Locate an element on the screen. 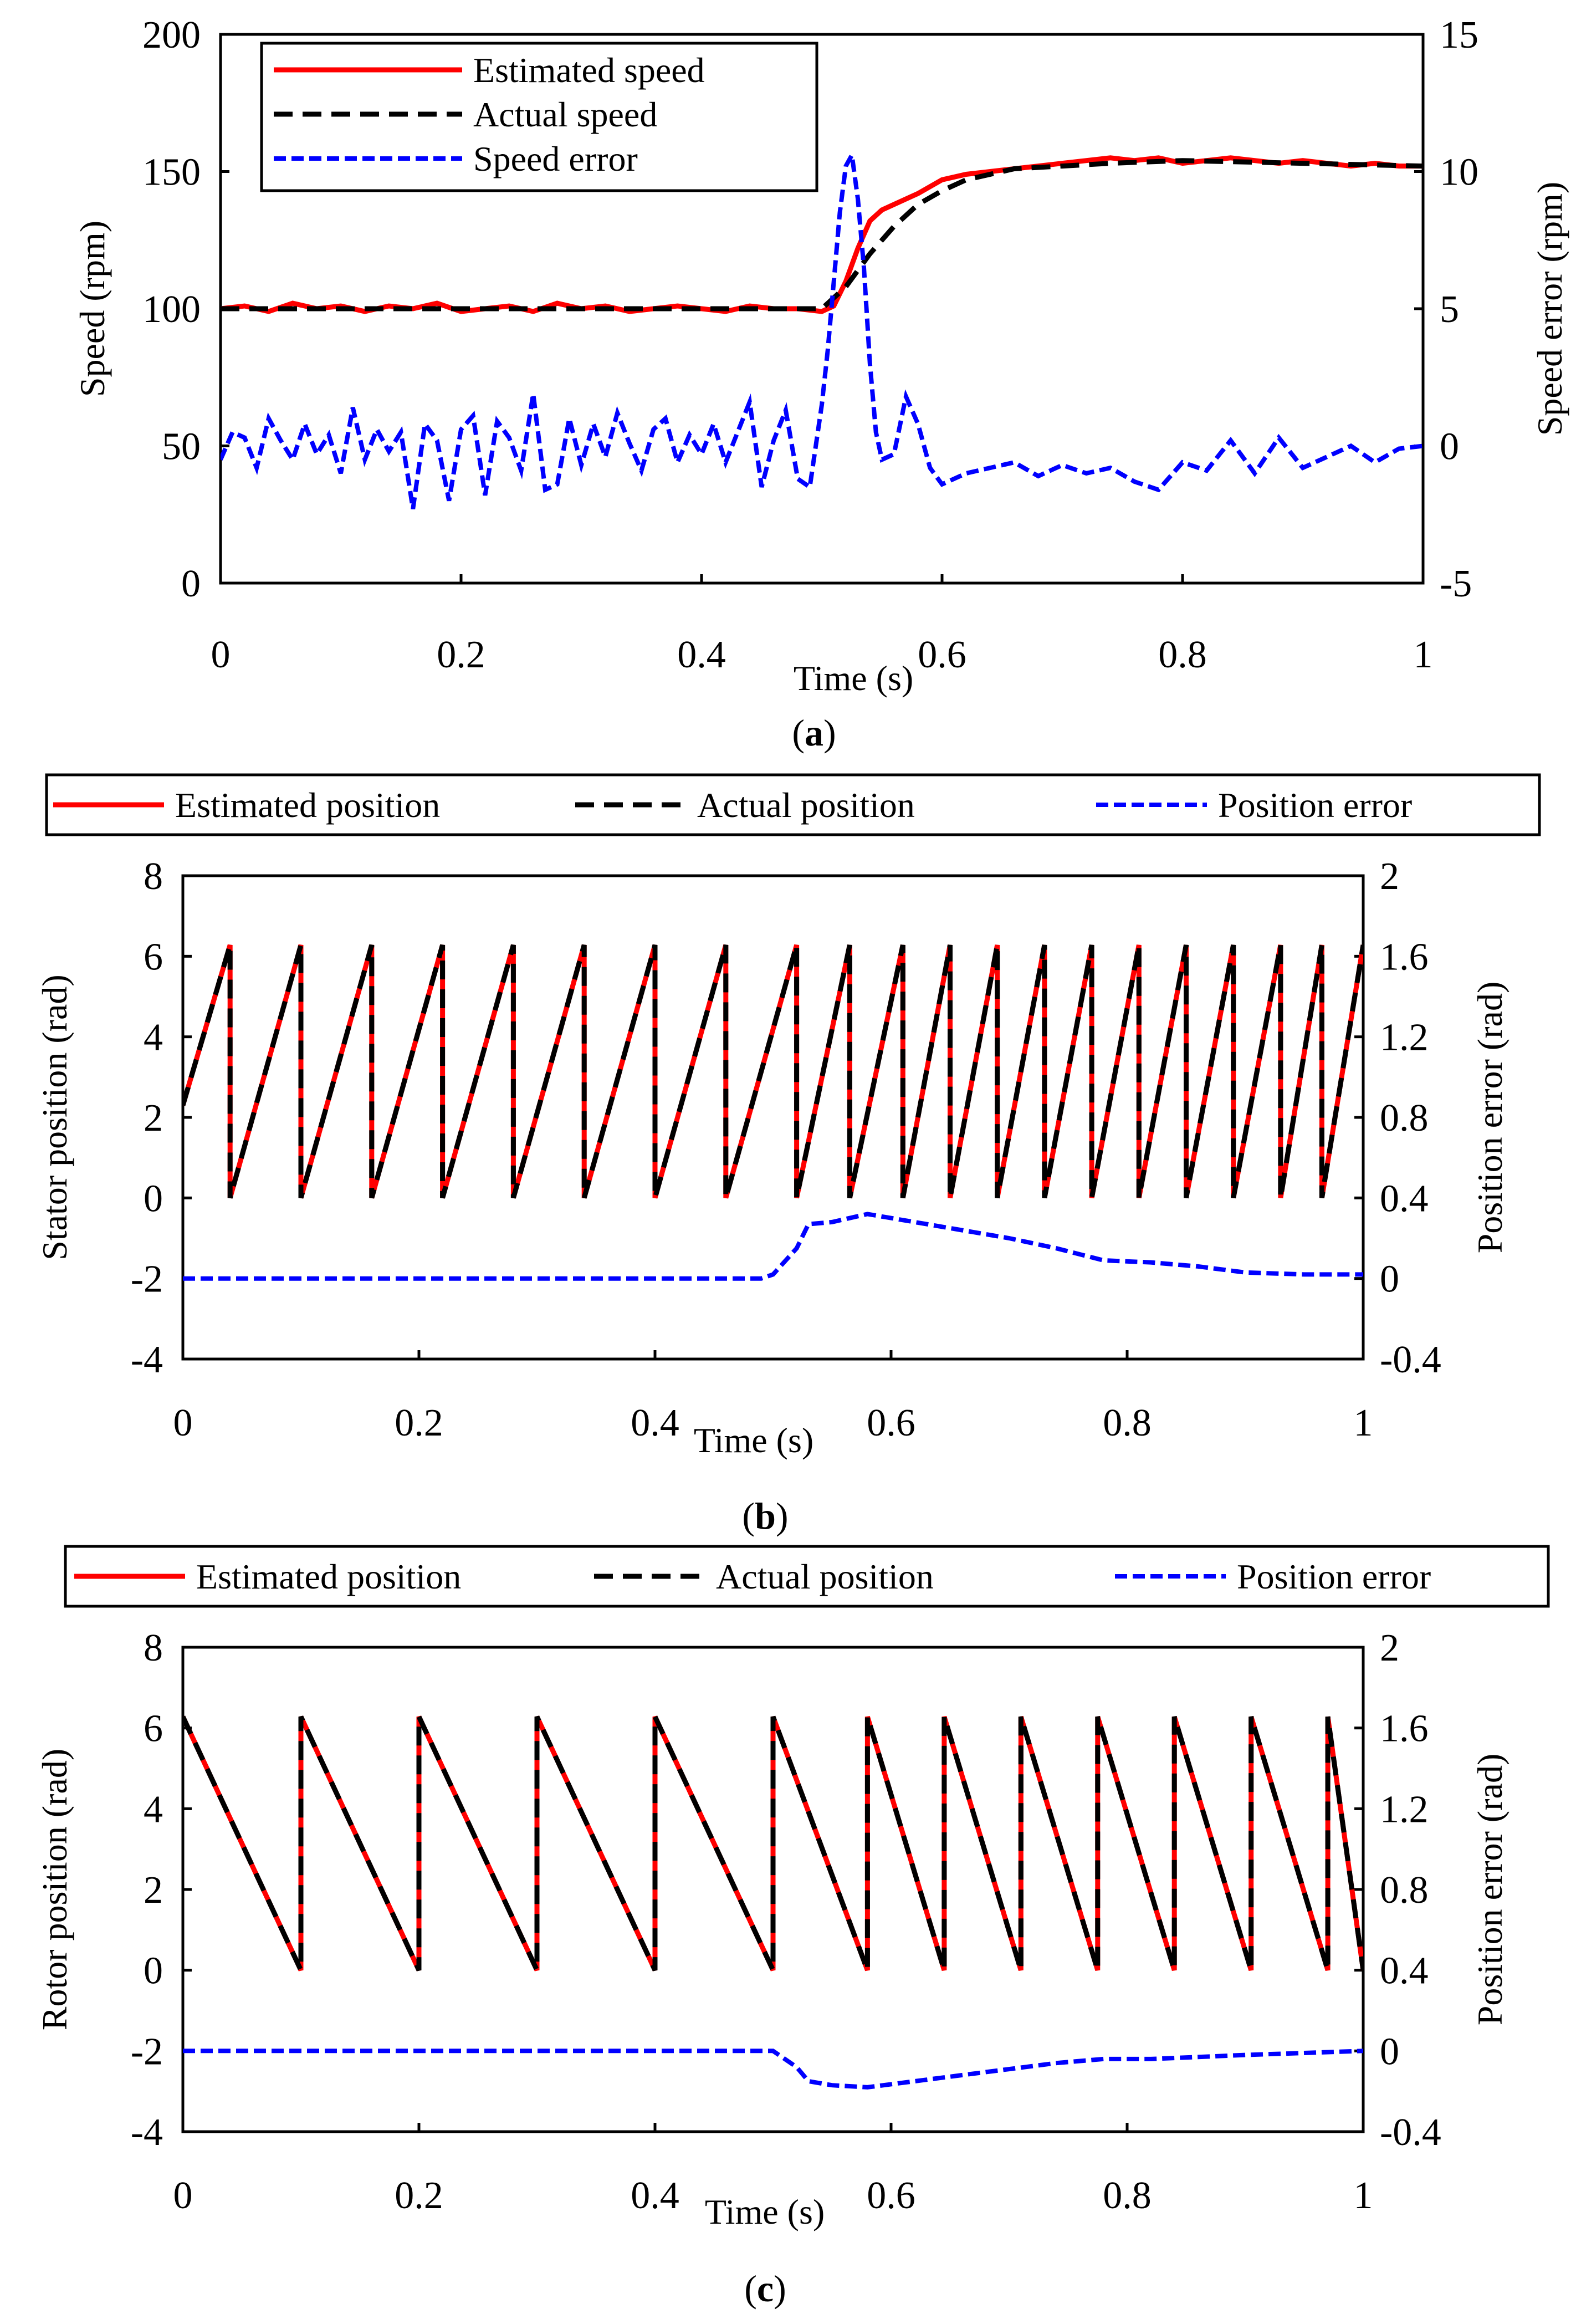 The width and height of the screenshot is (1576, 2324). y-tick-label: 150 is located at coordinates (171, 172).